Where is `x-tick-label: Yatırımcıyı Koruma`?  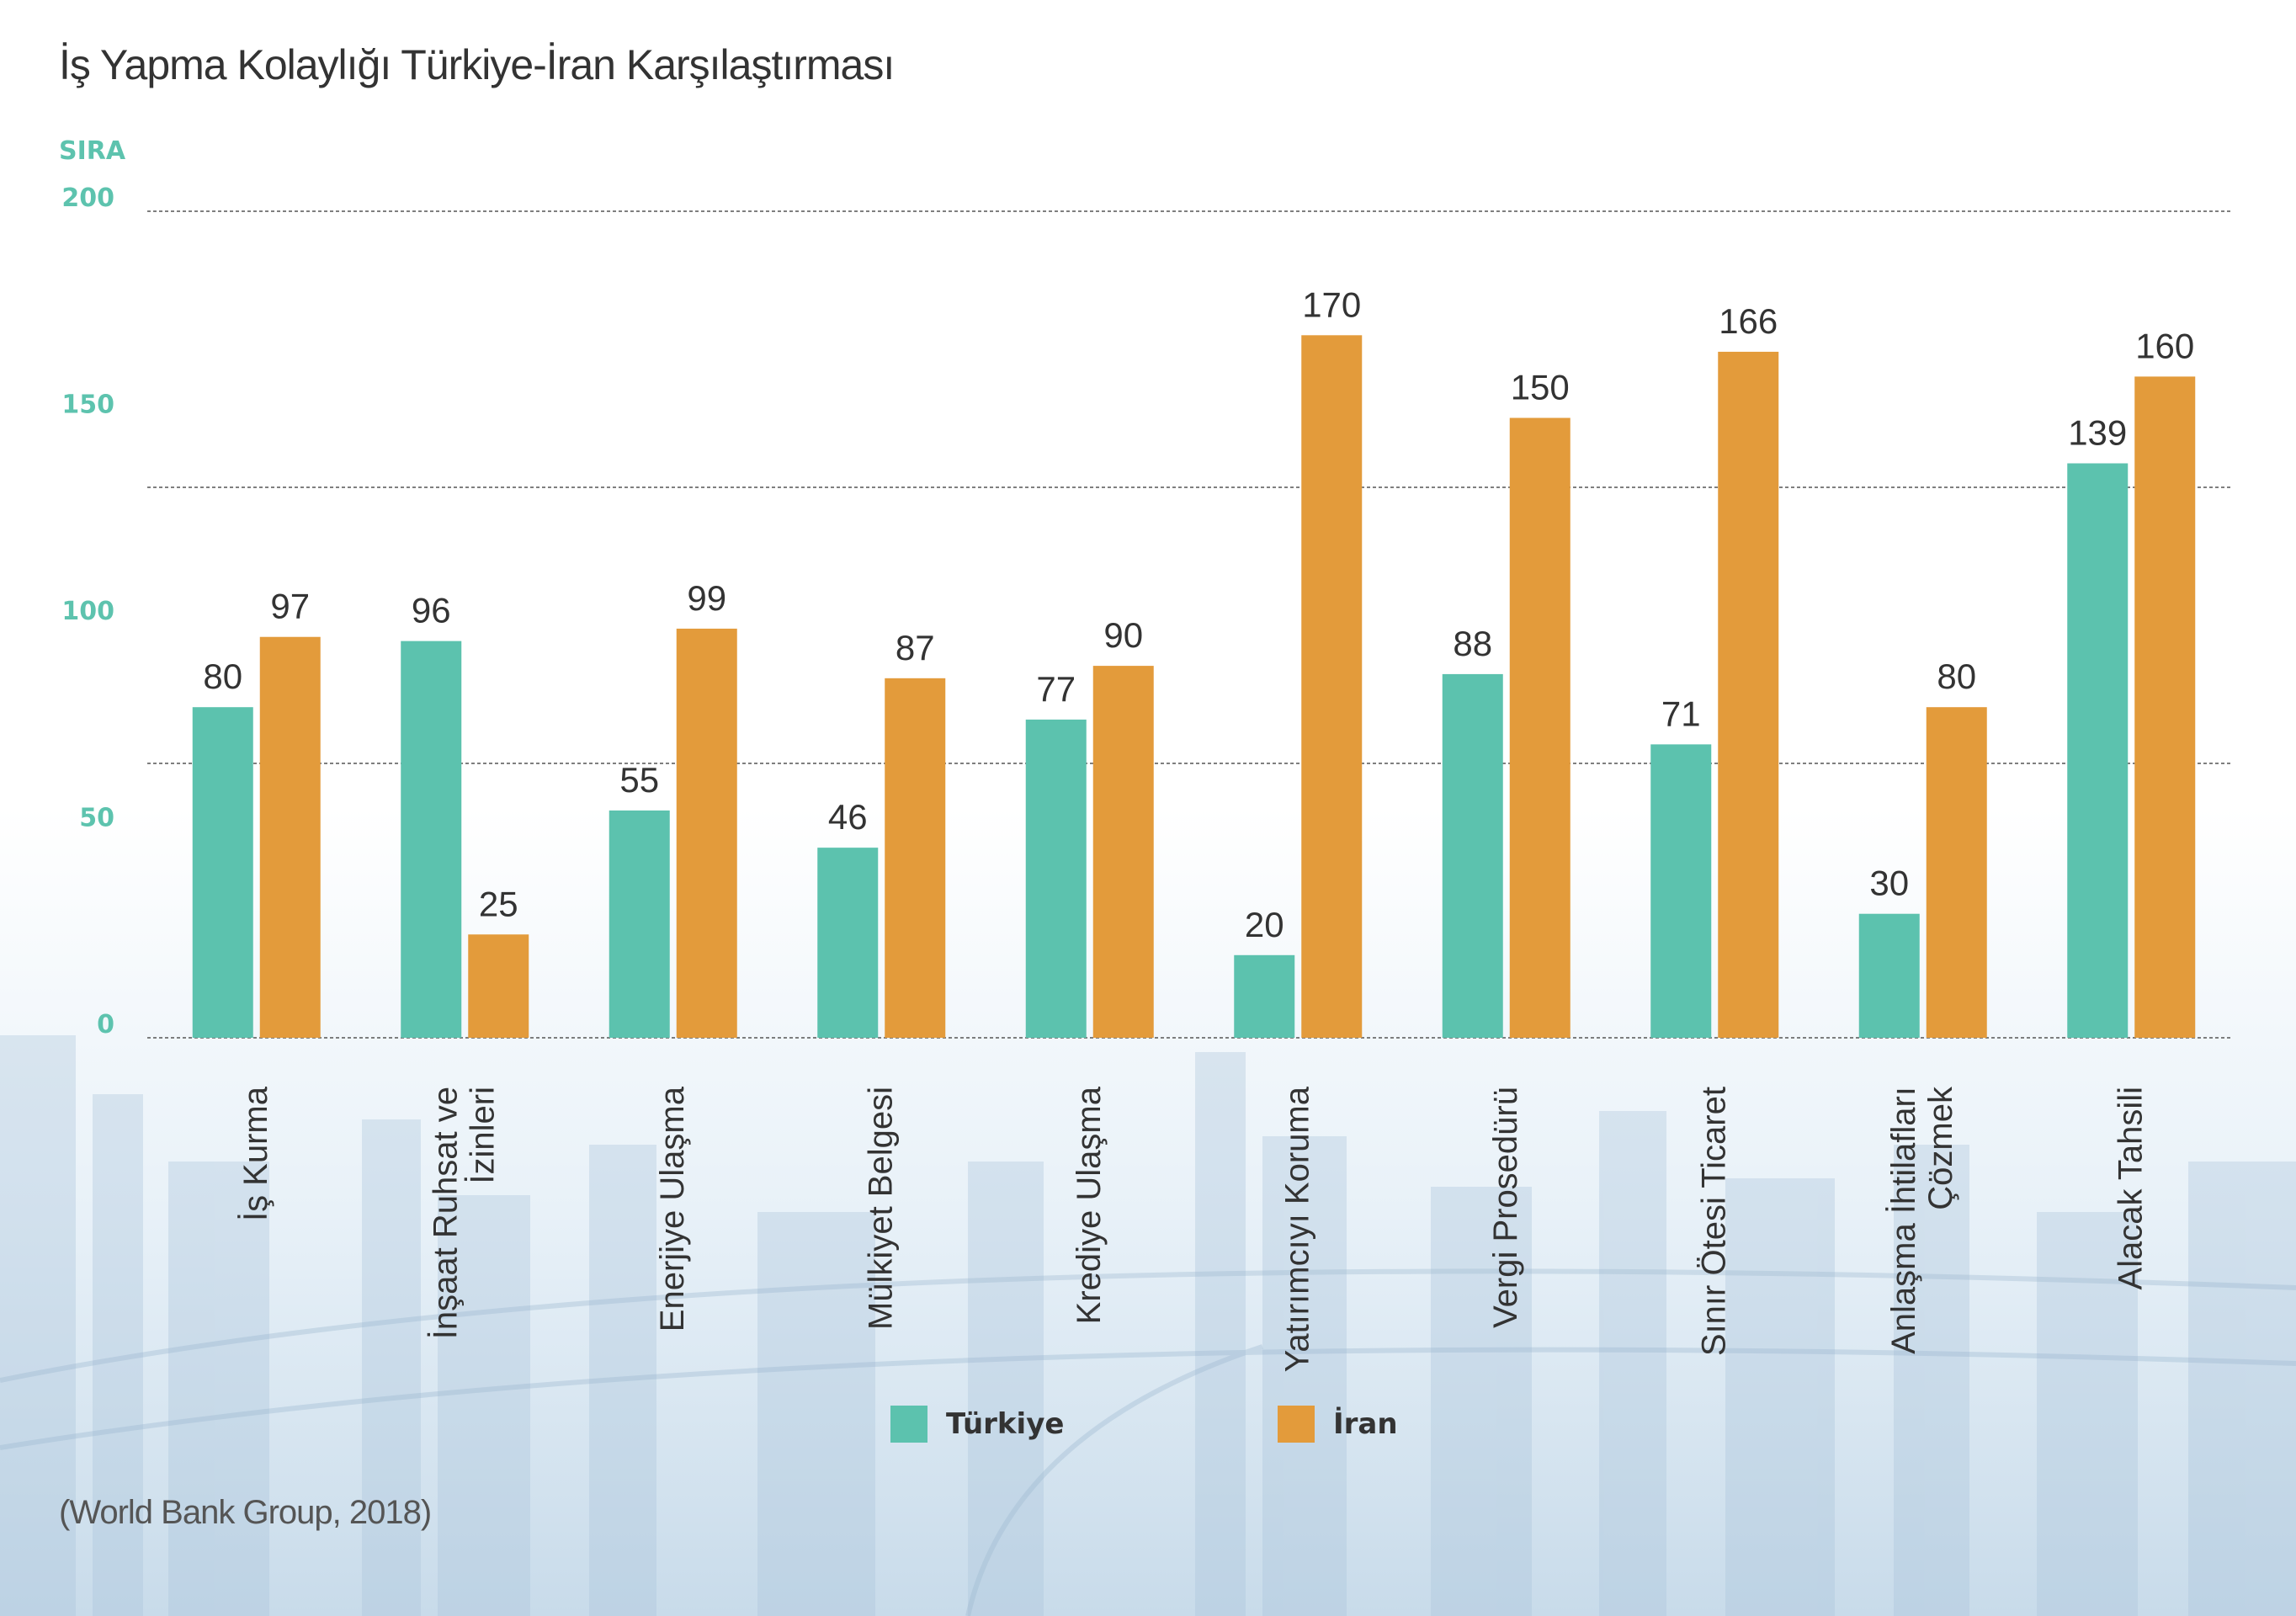
x-tick-label: Yatırımcıyı Koruma is located at coordinates (1297, 1229).